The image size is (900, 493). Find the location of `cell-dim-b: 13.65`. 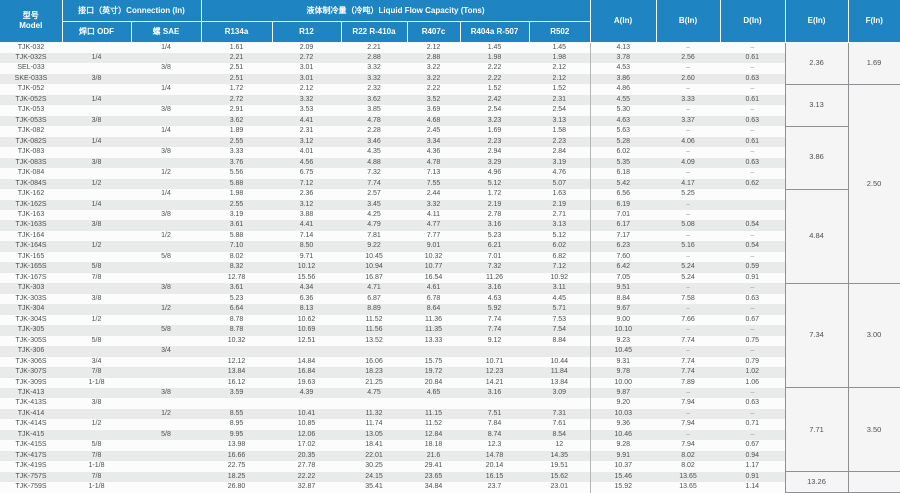

cell-dim-b: 13.65 is located at coordinates (688, 487).